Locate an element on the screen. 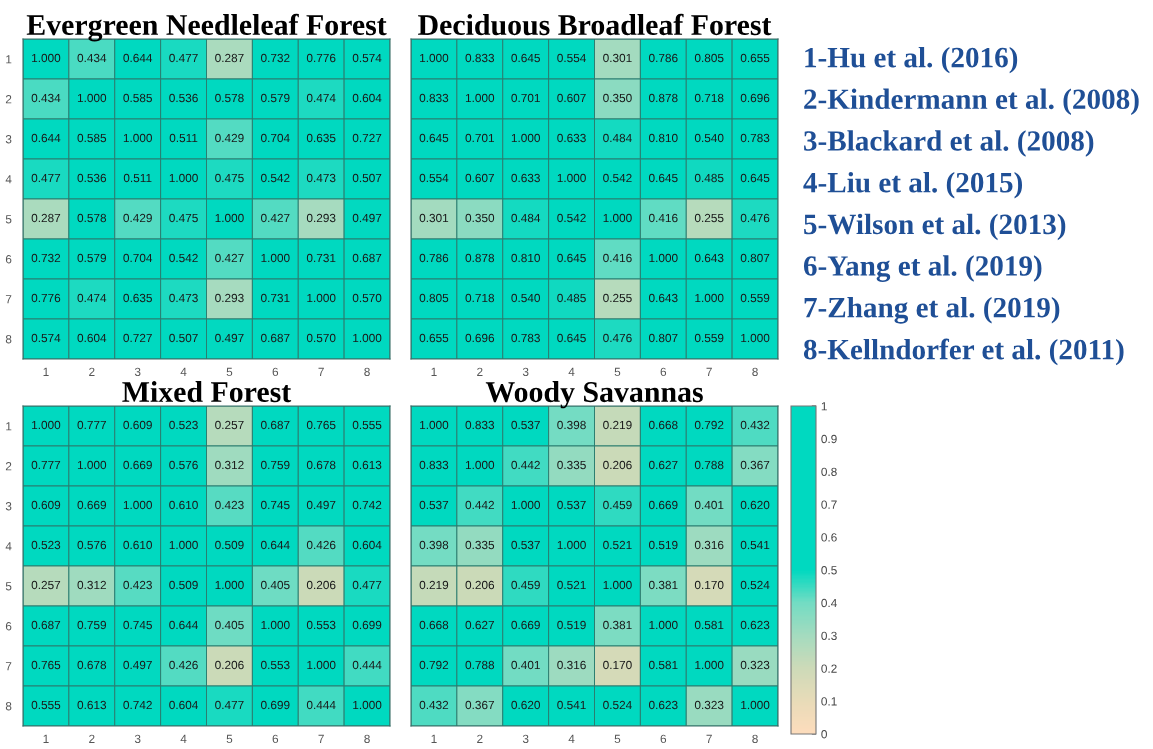 The height and width of the screenshot is (749, 1153). data-label: 0.287 is located at coordinates (229, 58).